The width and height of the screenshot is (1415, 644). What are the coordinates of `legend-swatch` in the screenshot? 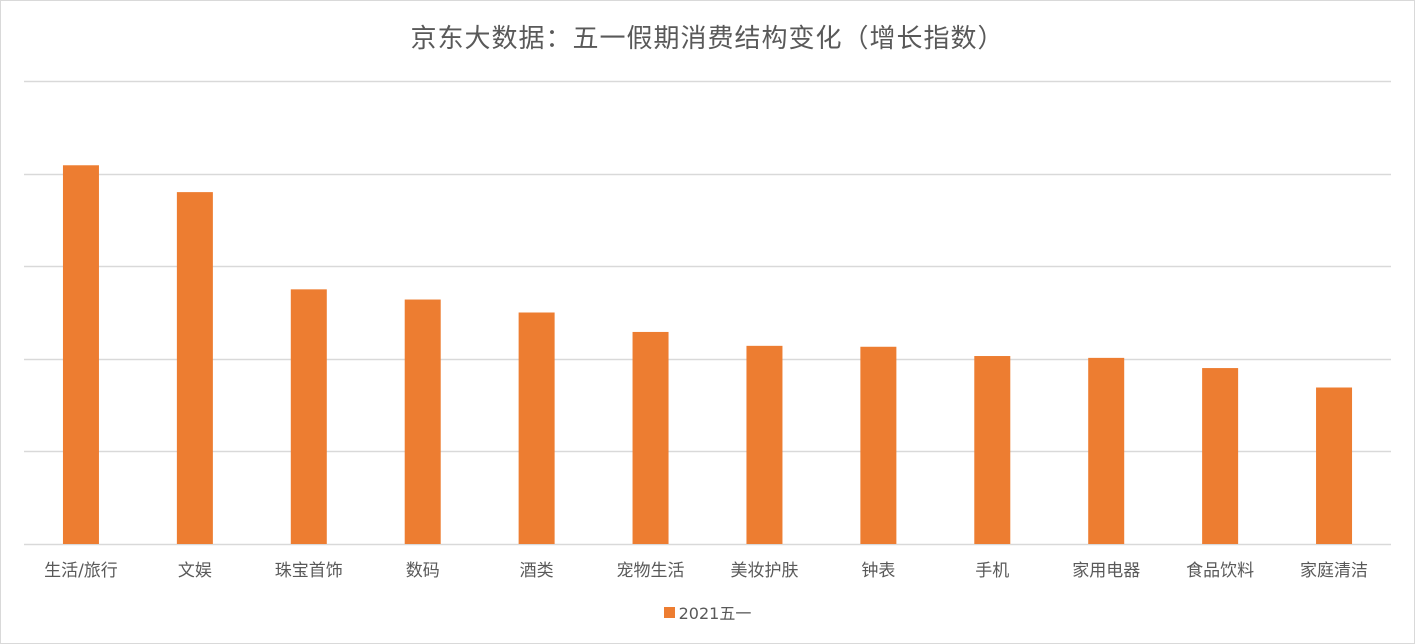 It's located at (669, 612).